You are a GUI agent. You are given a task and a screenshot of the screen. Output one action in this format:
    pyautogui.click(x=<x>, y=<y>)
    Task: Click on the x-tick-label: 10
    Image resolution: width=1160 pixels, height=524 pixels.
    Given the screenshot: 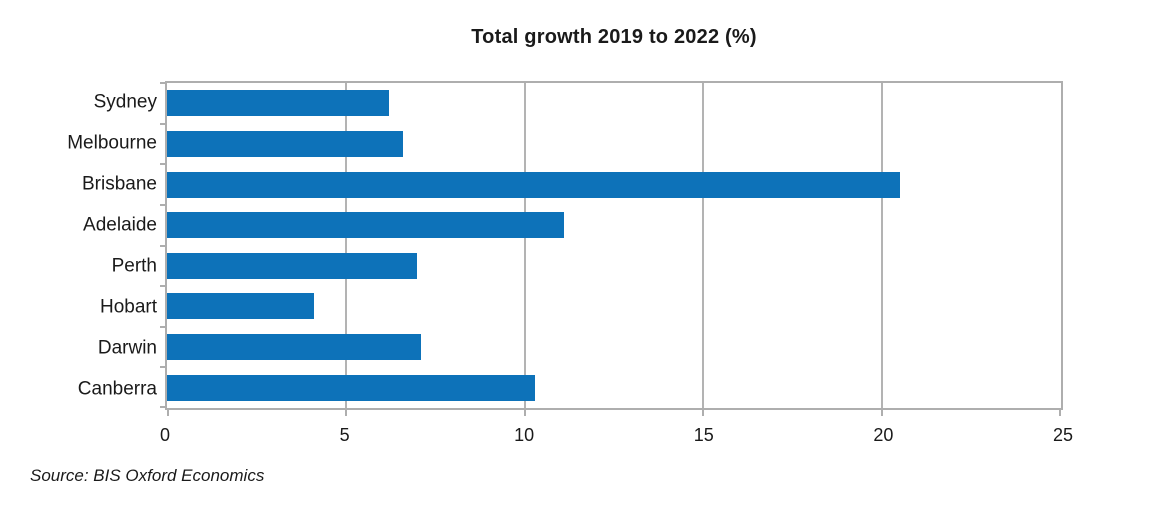 What is the action you would take?
    pyautogui.click(x=524, y=435)
    